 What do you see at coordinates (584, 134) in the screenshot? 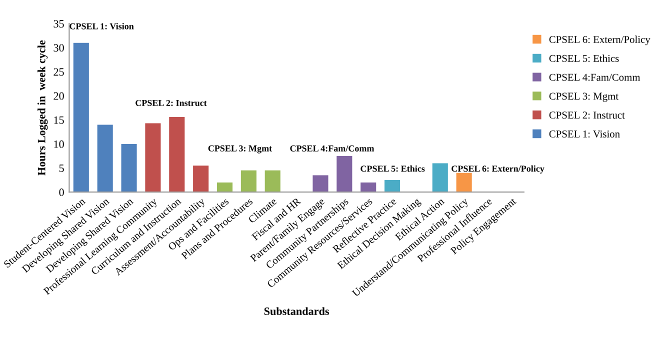
I see `legend-label: CPSEL 1: Vision` at bounding box center [584, 134].